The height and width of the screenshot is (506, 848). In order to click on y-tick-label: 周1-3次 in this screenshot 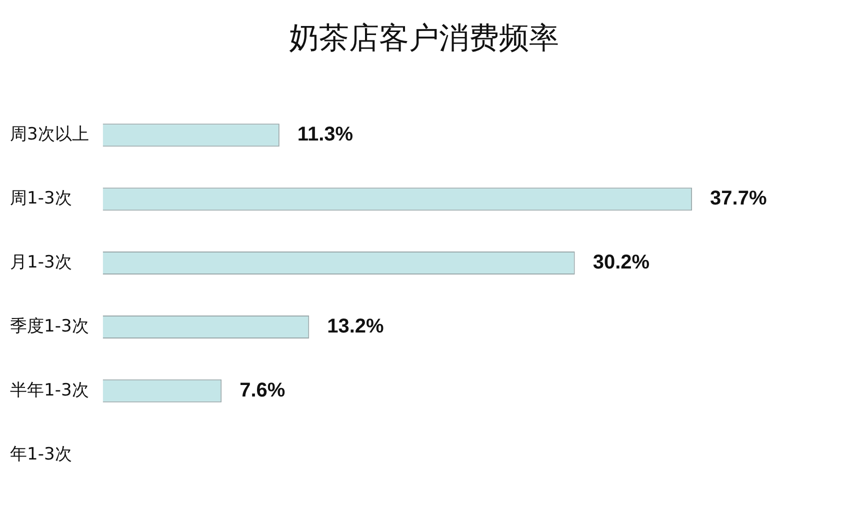, I will do `click(41, 198)`.